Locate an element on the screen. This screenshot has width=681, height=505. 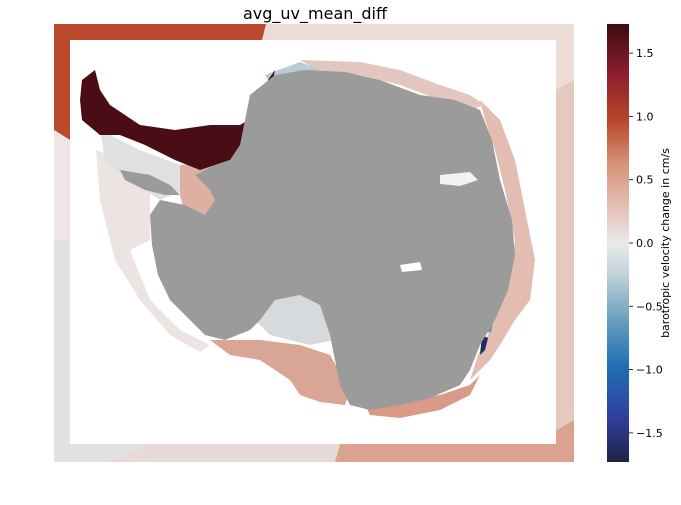
ocean-sector-west is located at coordinates (160, 82).